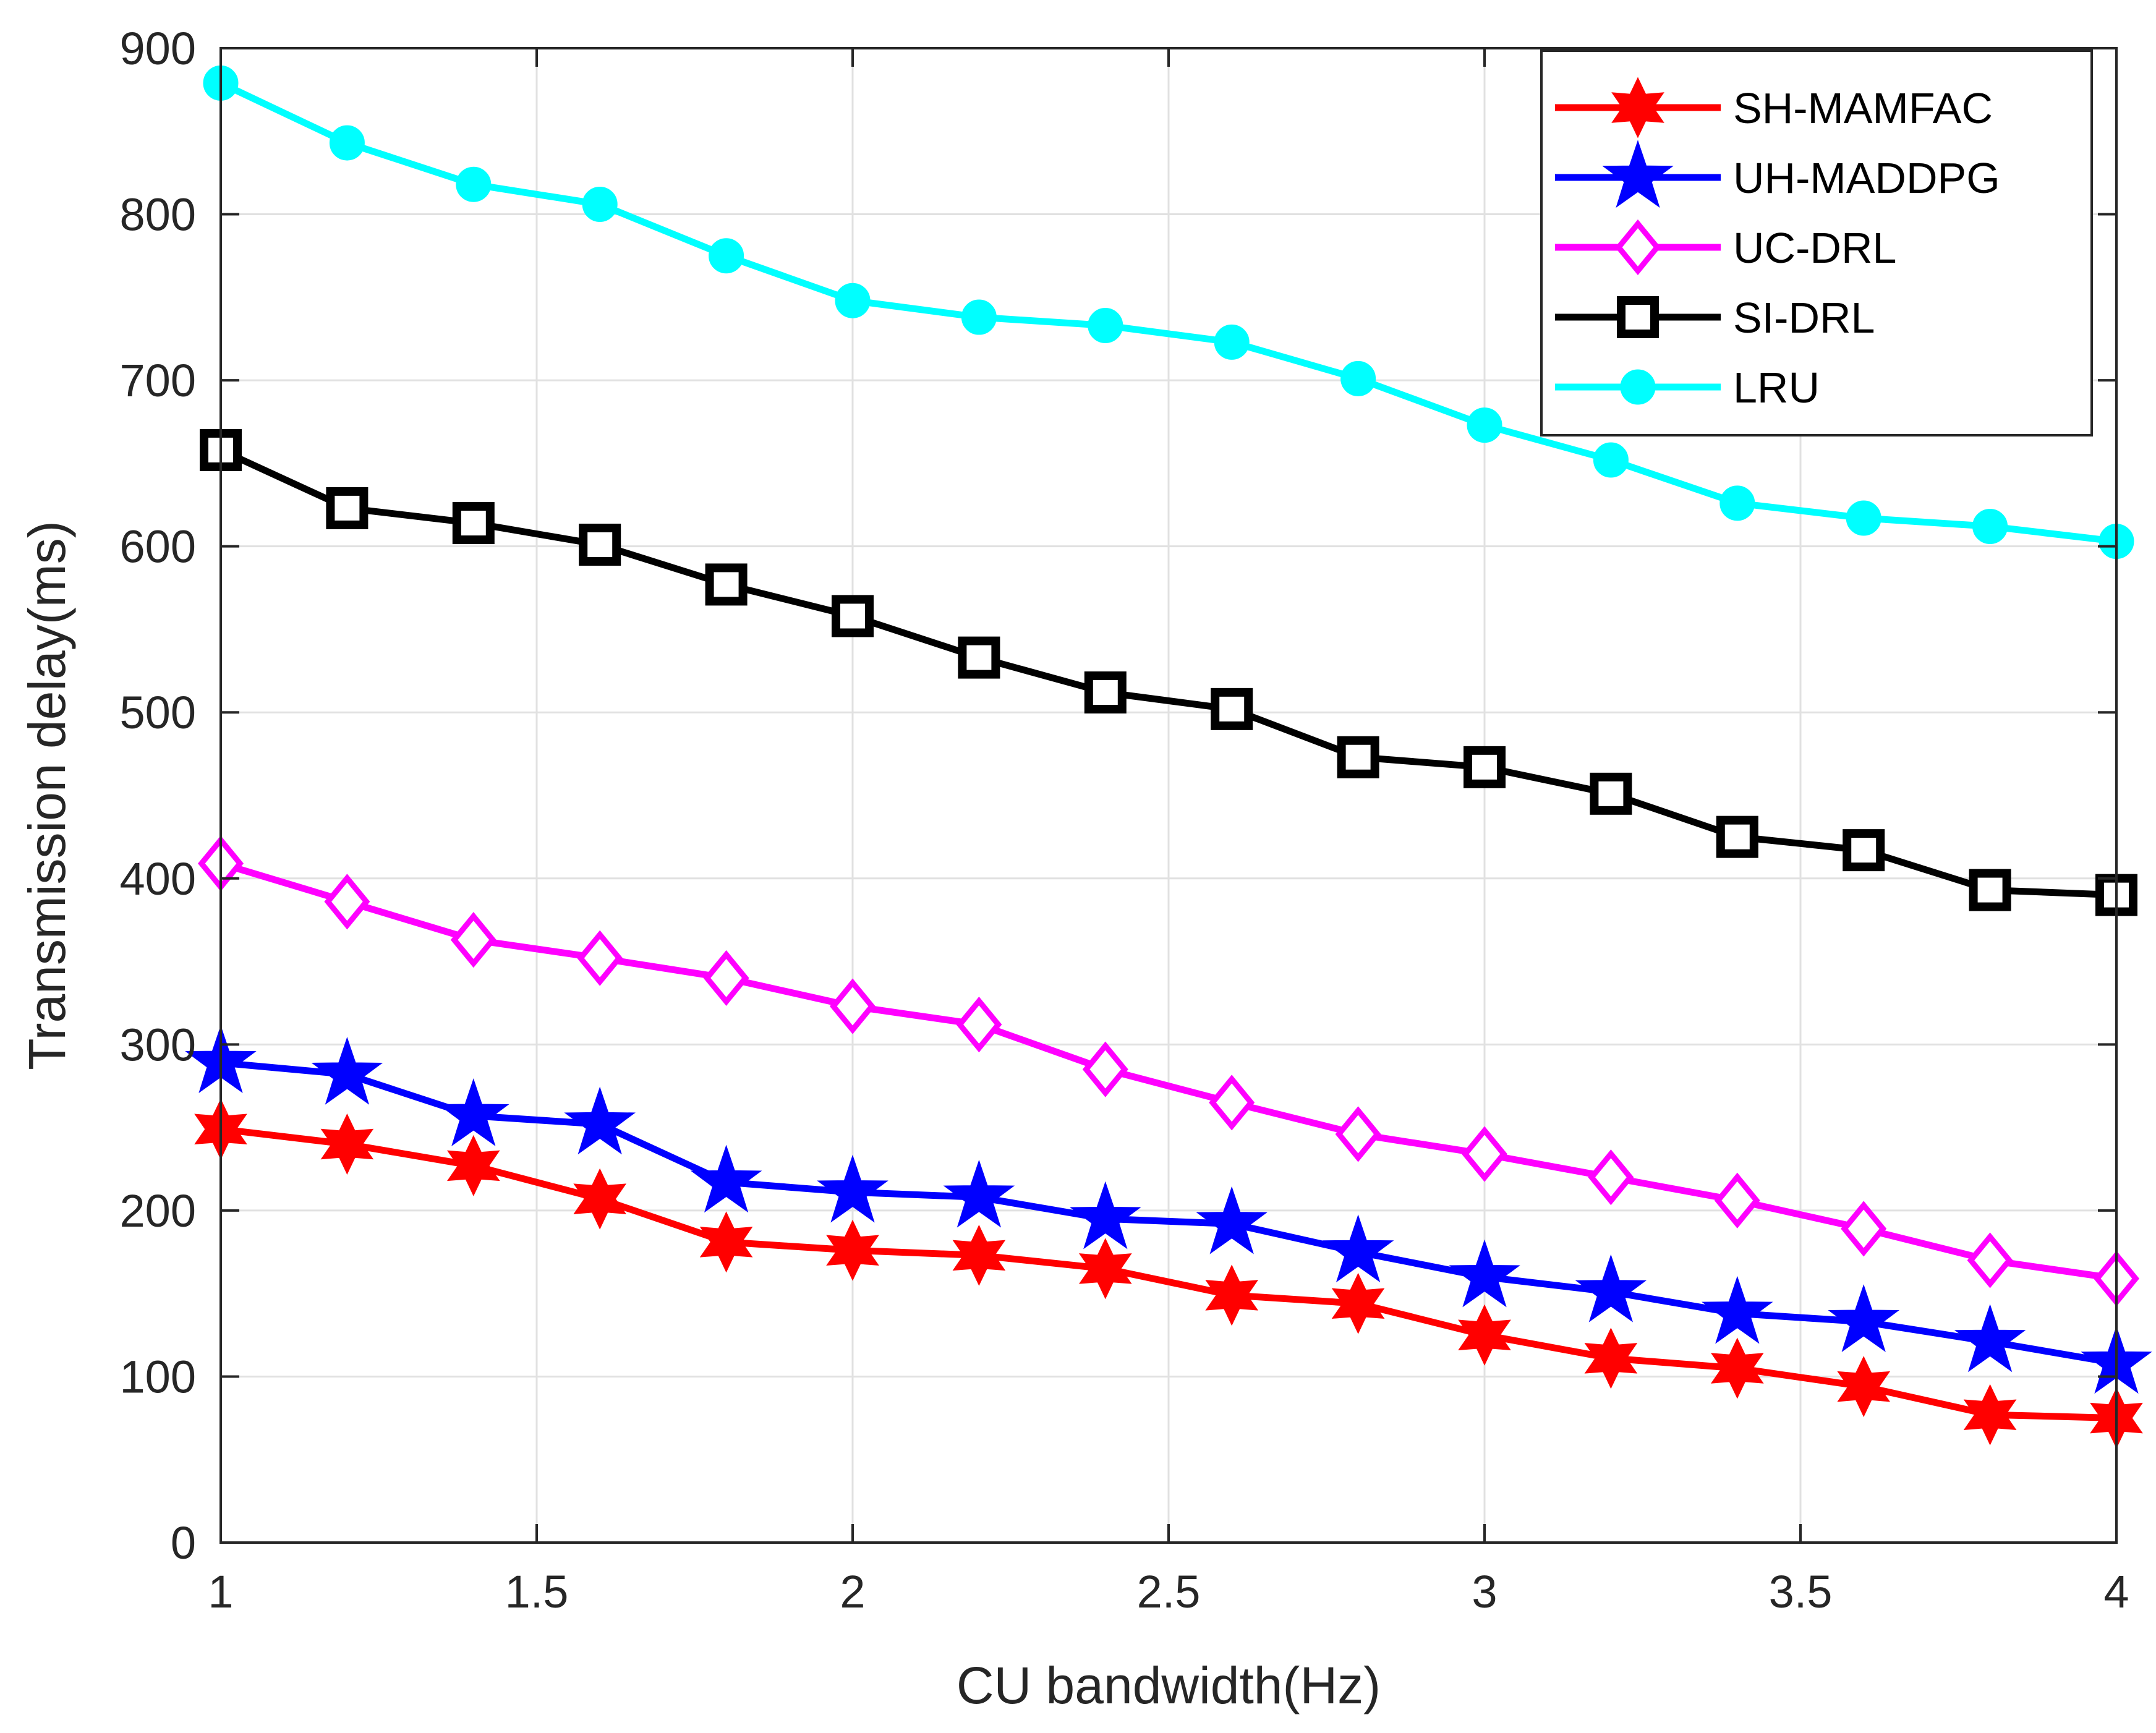 The width and height of the screenshot is (2156, 1733). Describe the element at coordinates (47, 795) in the screenshot. I see `y-axis-title: Transmission delay(ms)` at that location.